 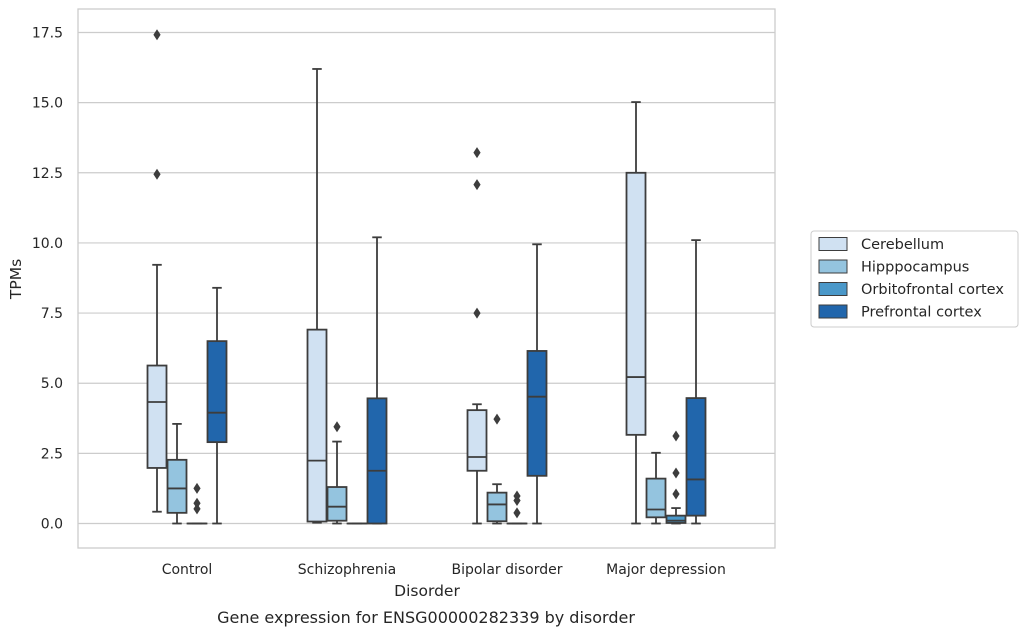 What do you see at coordinates (47, 244) in the screenshot?
I see `y-tick-label: 10.0` at bounding box center [47, 244].